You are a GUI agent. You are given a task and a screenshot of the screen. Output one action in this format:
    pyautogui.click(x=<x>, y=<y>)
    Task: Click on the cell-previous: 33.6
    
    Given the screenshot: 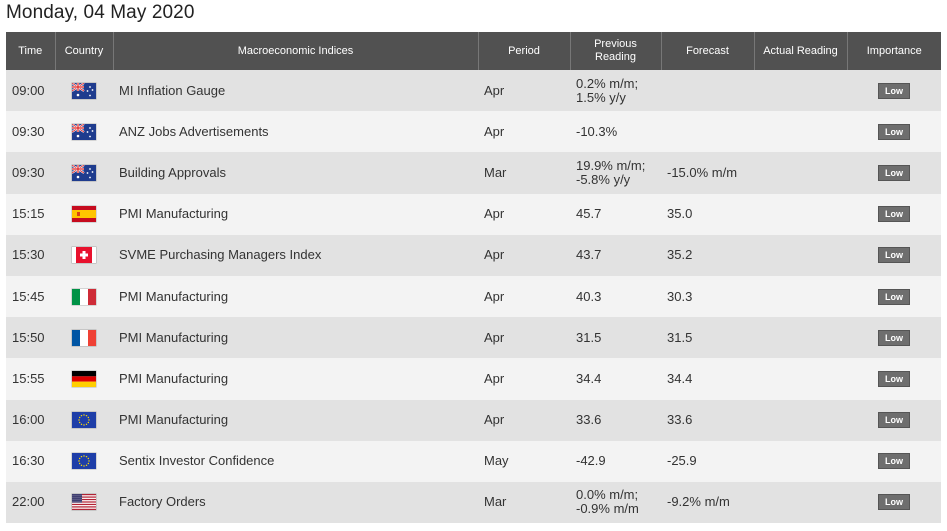 What is the action you would take?
    pyautogui.click(x=615, y=420)
    